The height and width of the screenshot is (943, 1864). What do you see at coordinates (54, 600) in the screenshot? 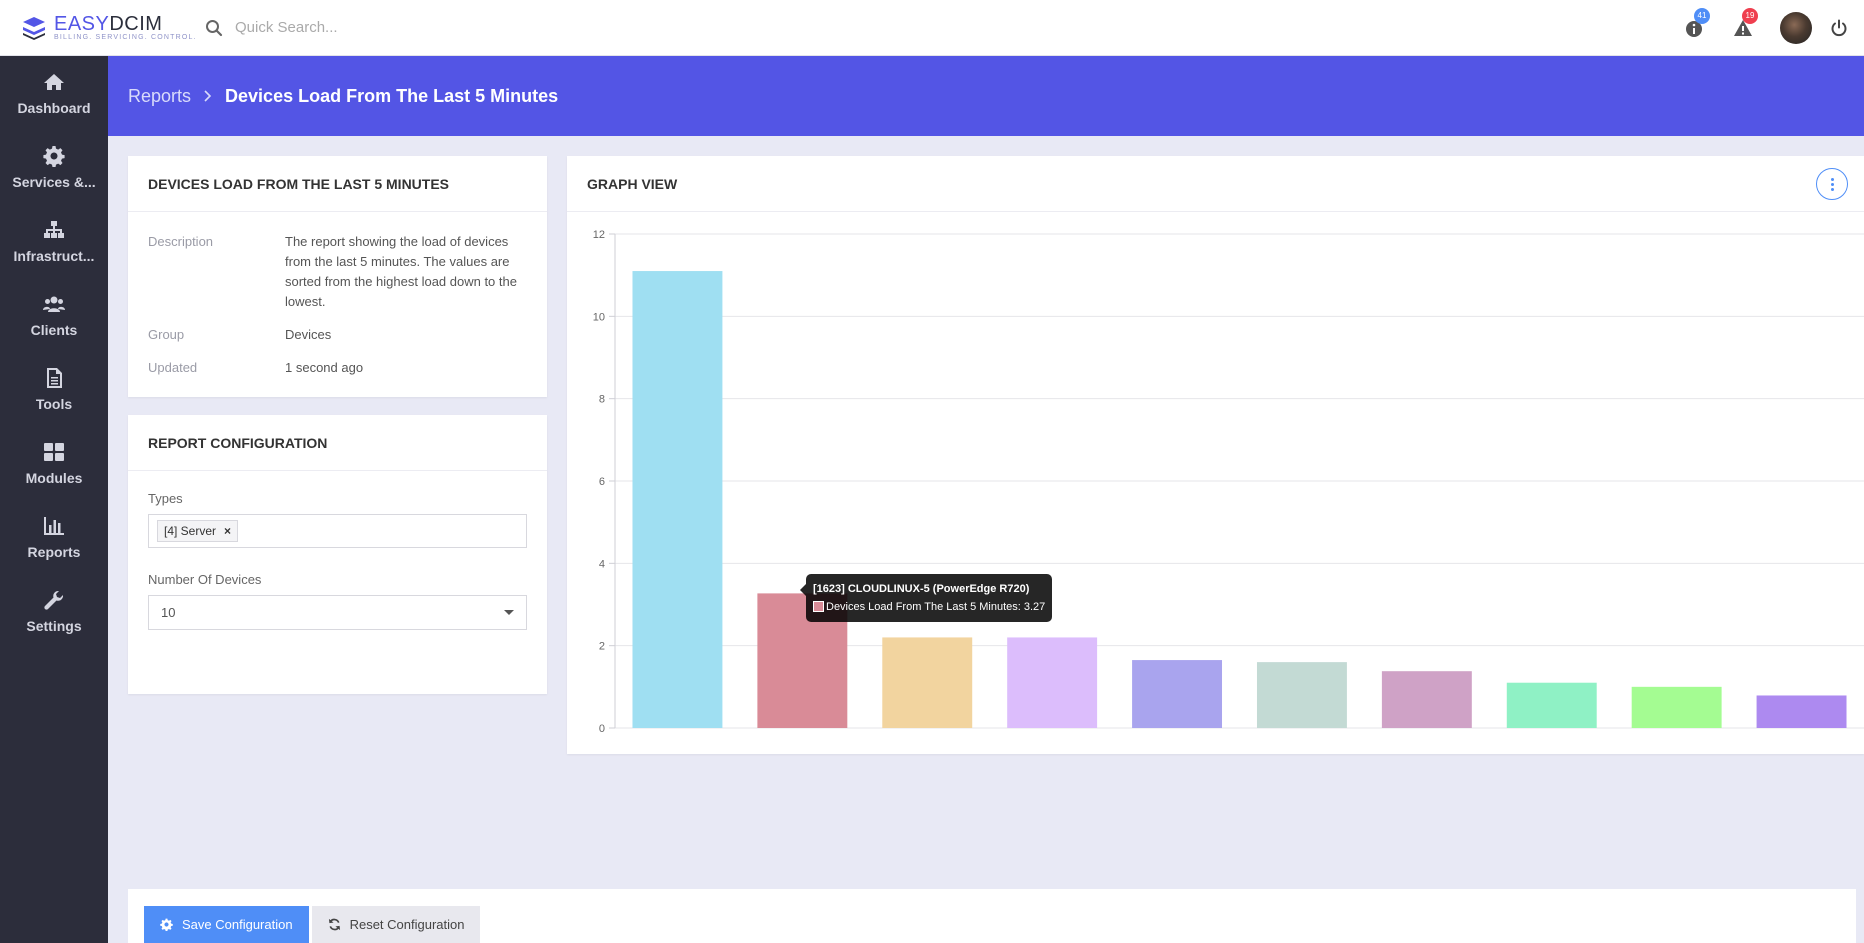
I see `wrench-icon` at bounding box center [54, 600].